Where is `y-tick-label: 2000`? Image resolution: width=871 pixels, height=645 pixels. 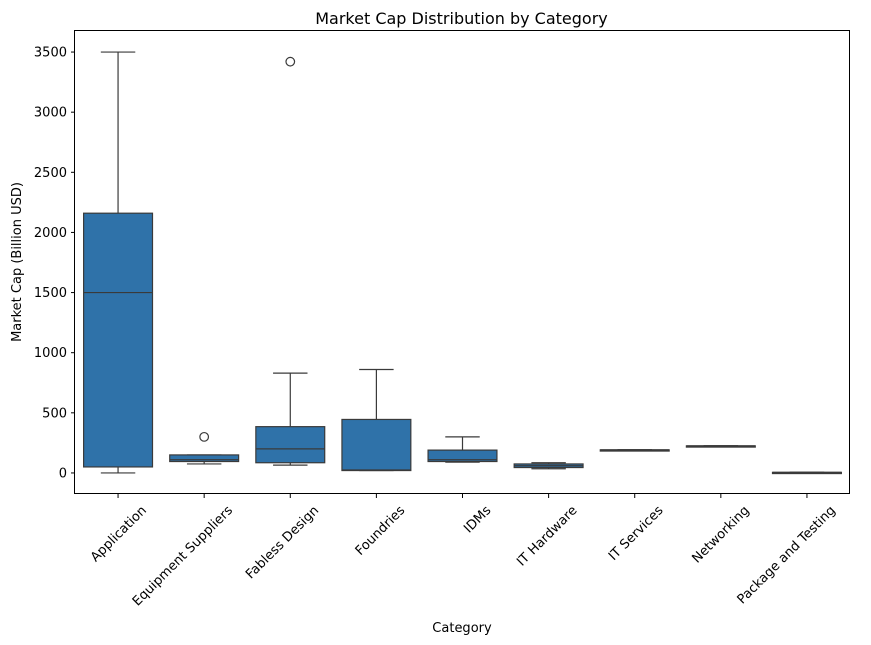 y-tick-label: 2000 is located at coordinates (50, 233).